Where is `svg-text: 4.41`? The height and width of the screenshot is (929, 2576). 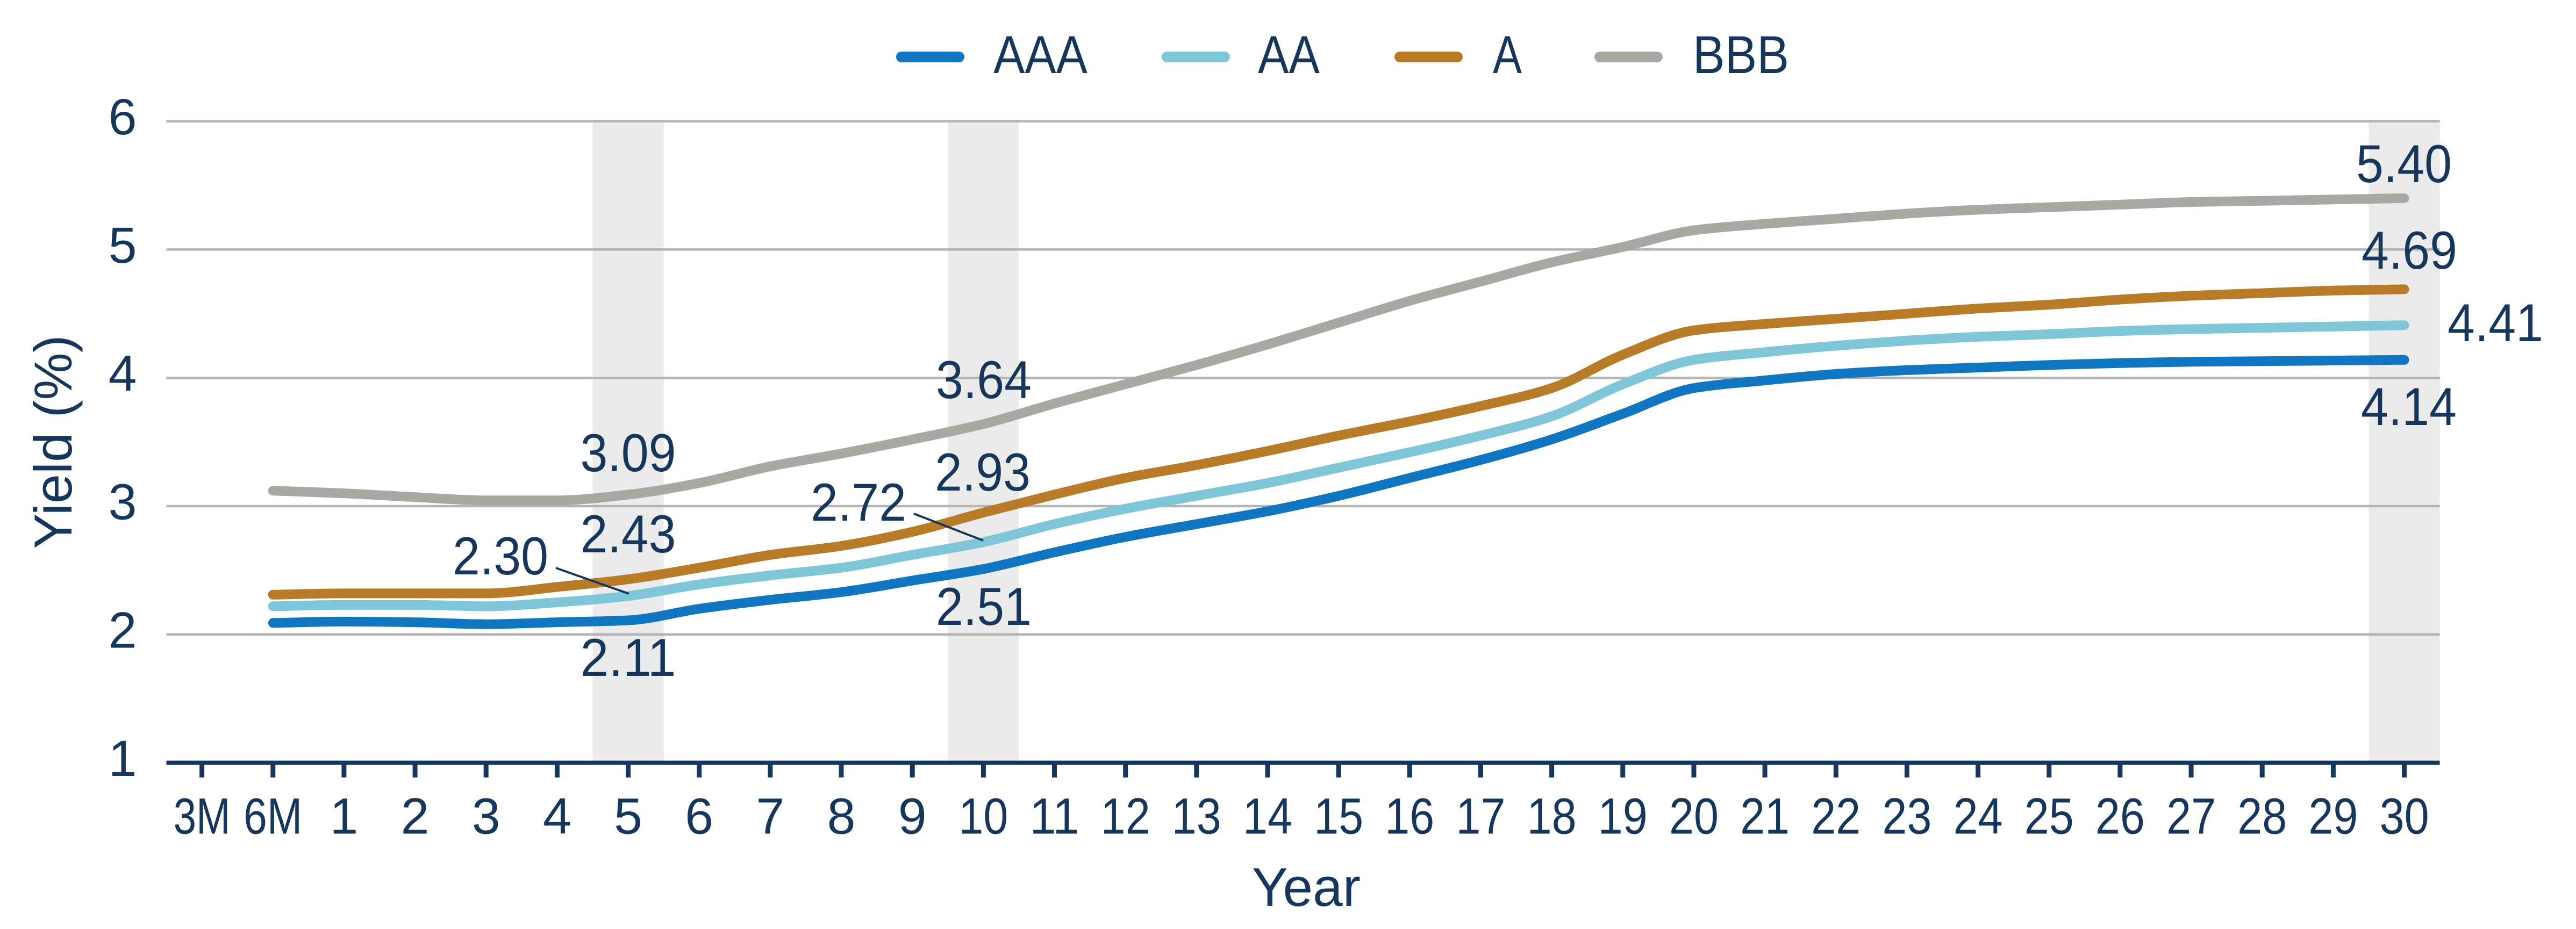
svg-text: 4.41 is located at coordinates (2495, 322).